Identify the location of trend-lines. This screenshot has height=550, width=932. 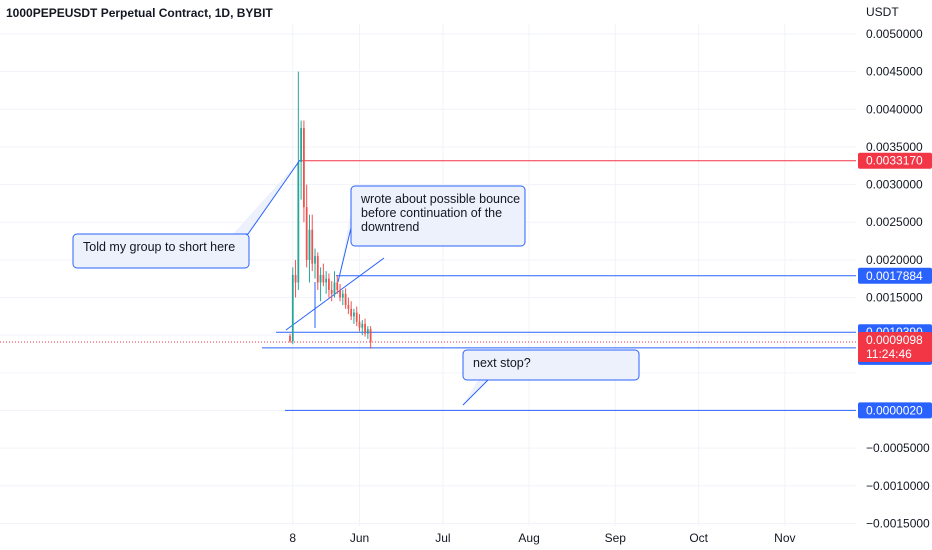
(335, 294).